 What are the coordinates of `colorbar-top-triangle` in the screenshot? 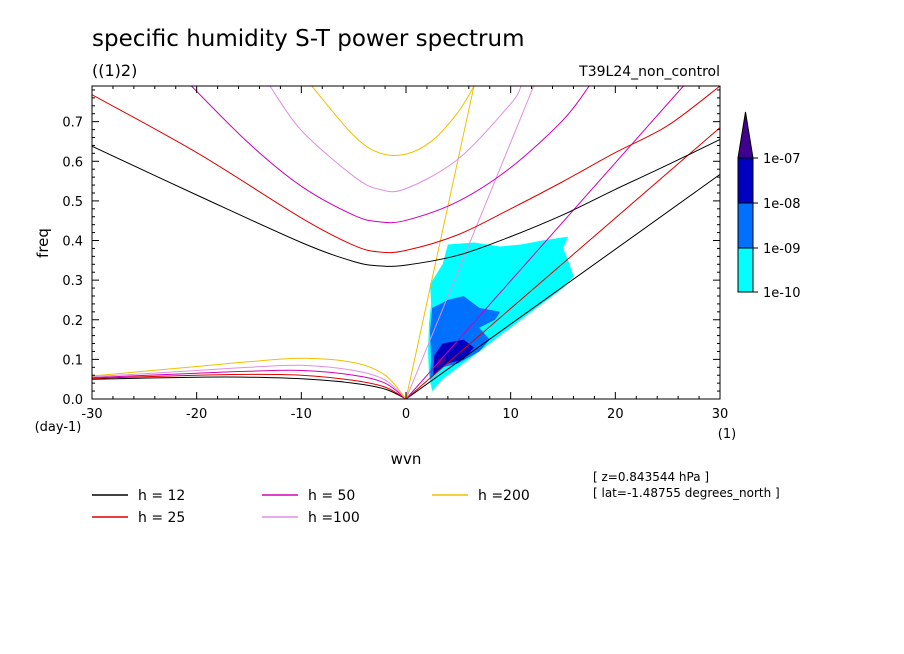 It's located at (745, 135).